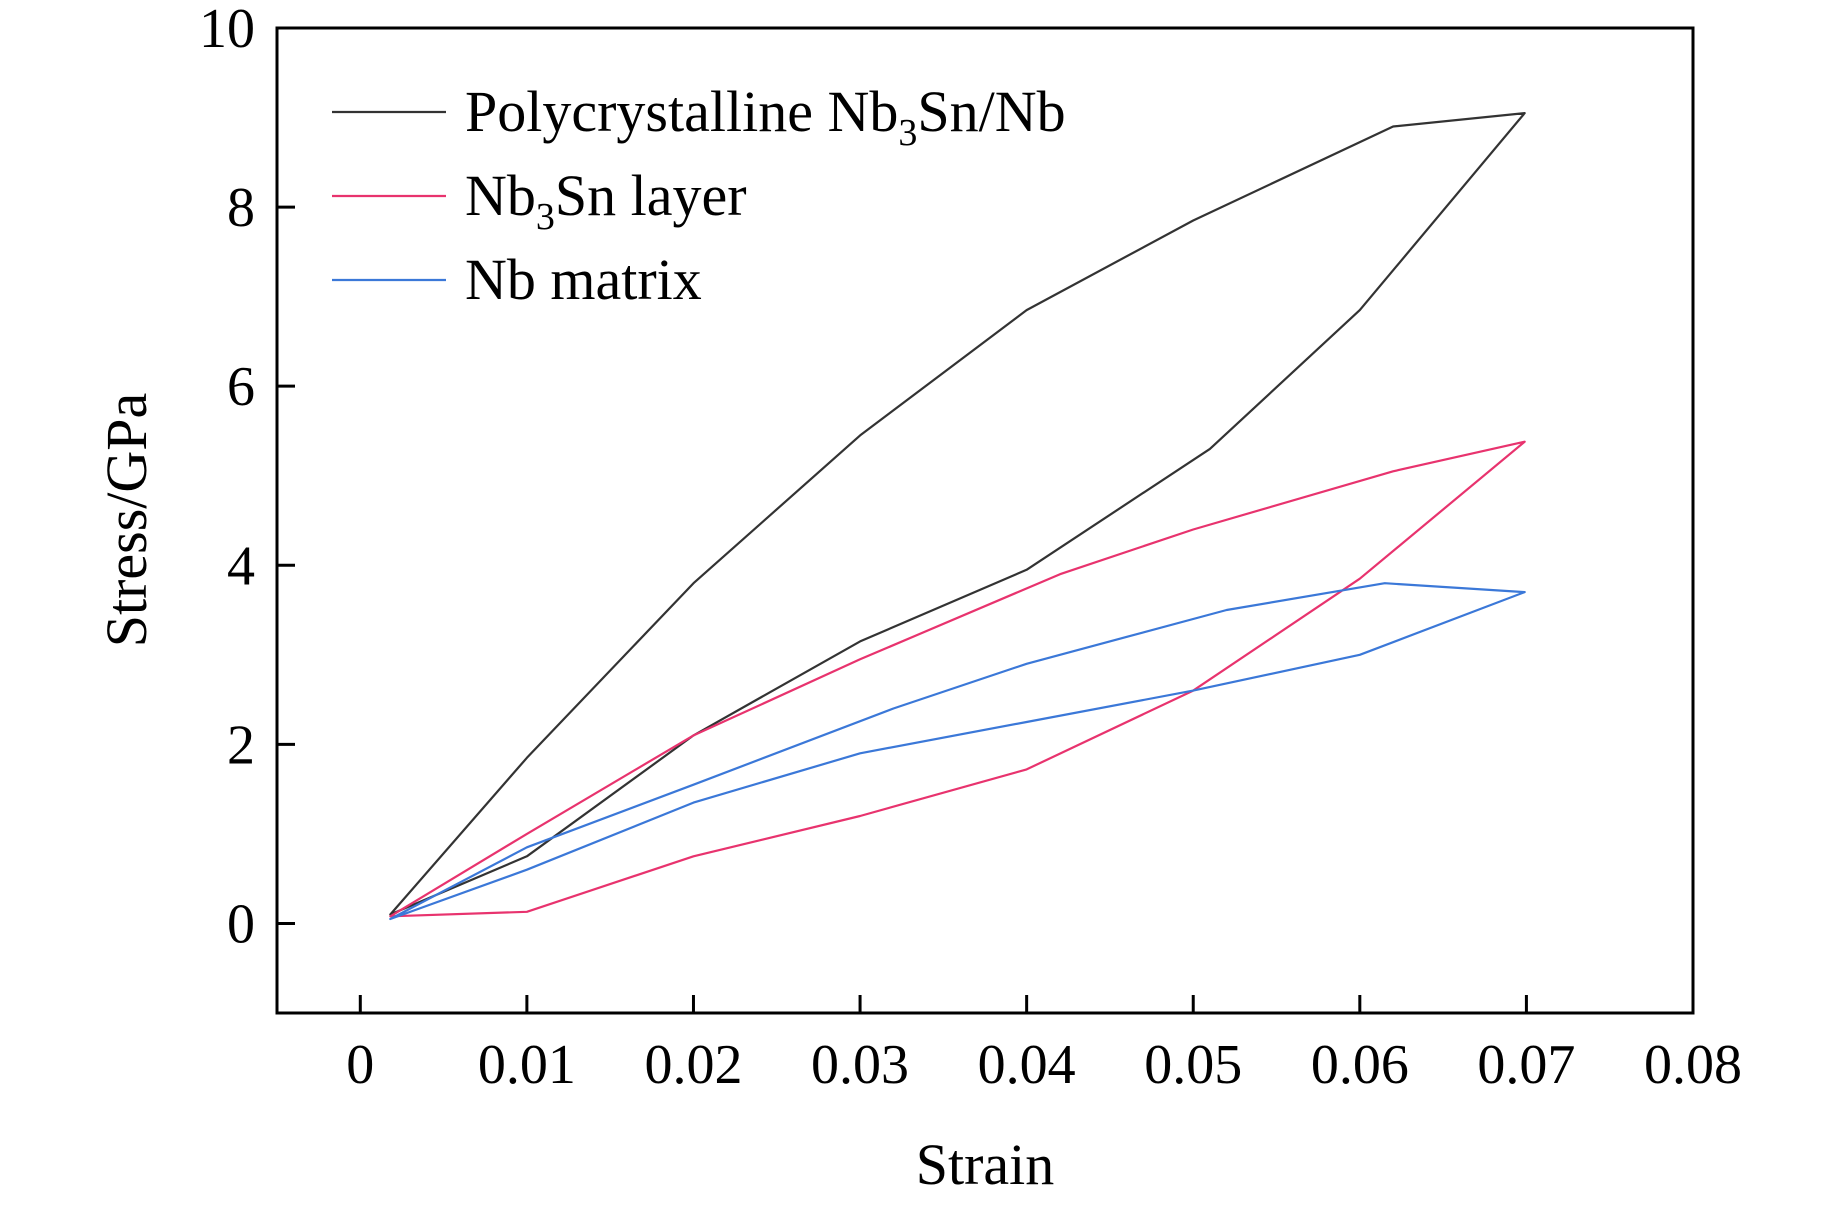 This screenshot has height=1205, width=1843. Describe the element at coordinates (241, 566) in the screenshot. I see `y-tick-label: 4` at that location.